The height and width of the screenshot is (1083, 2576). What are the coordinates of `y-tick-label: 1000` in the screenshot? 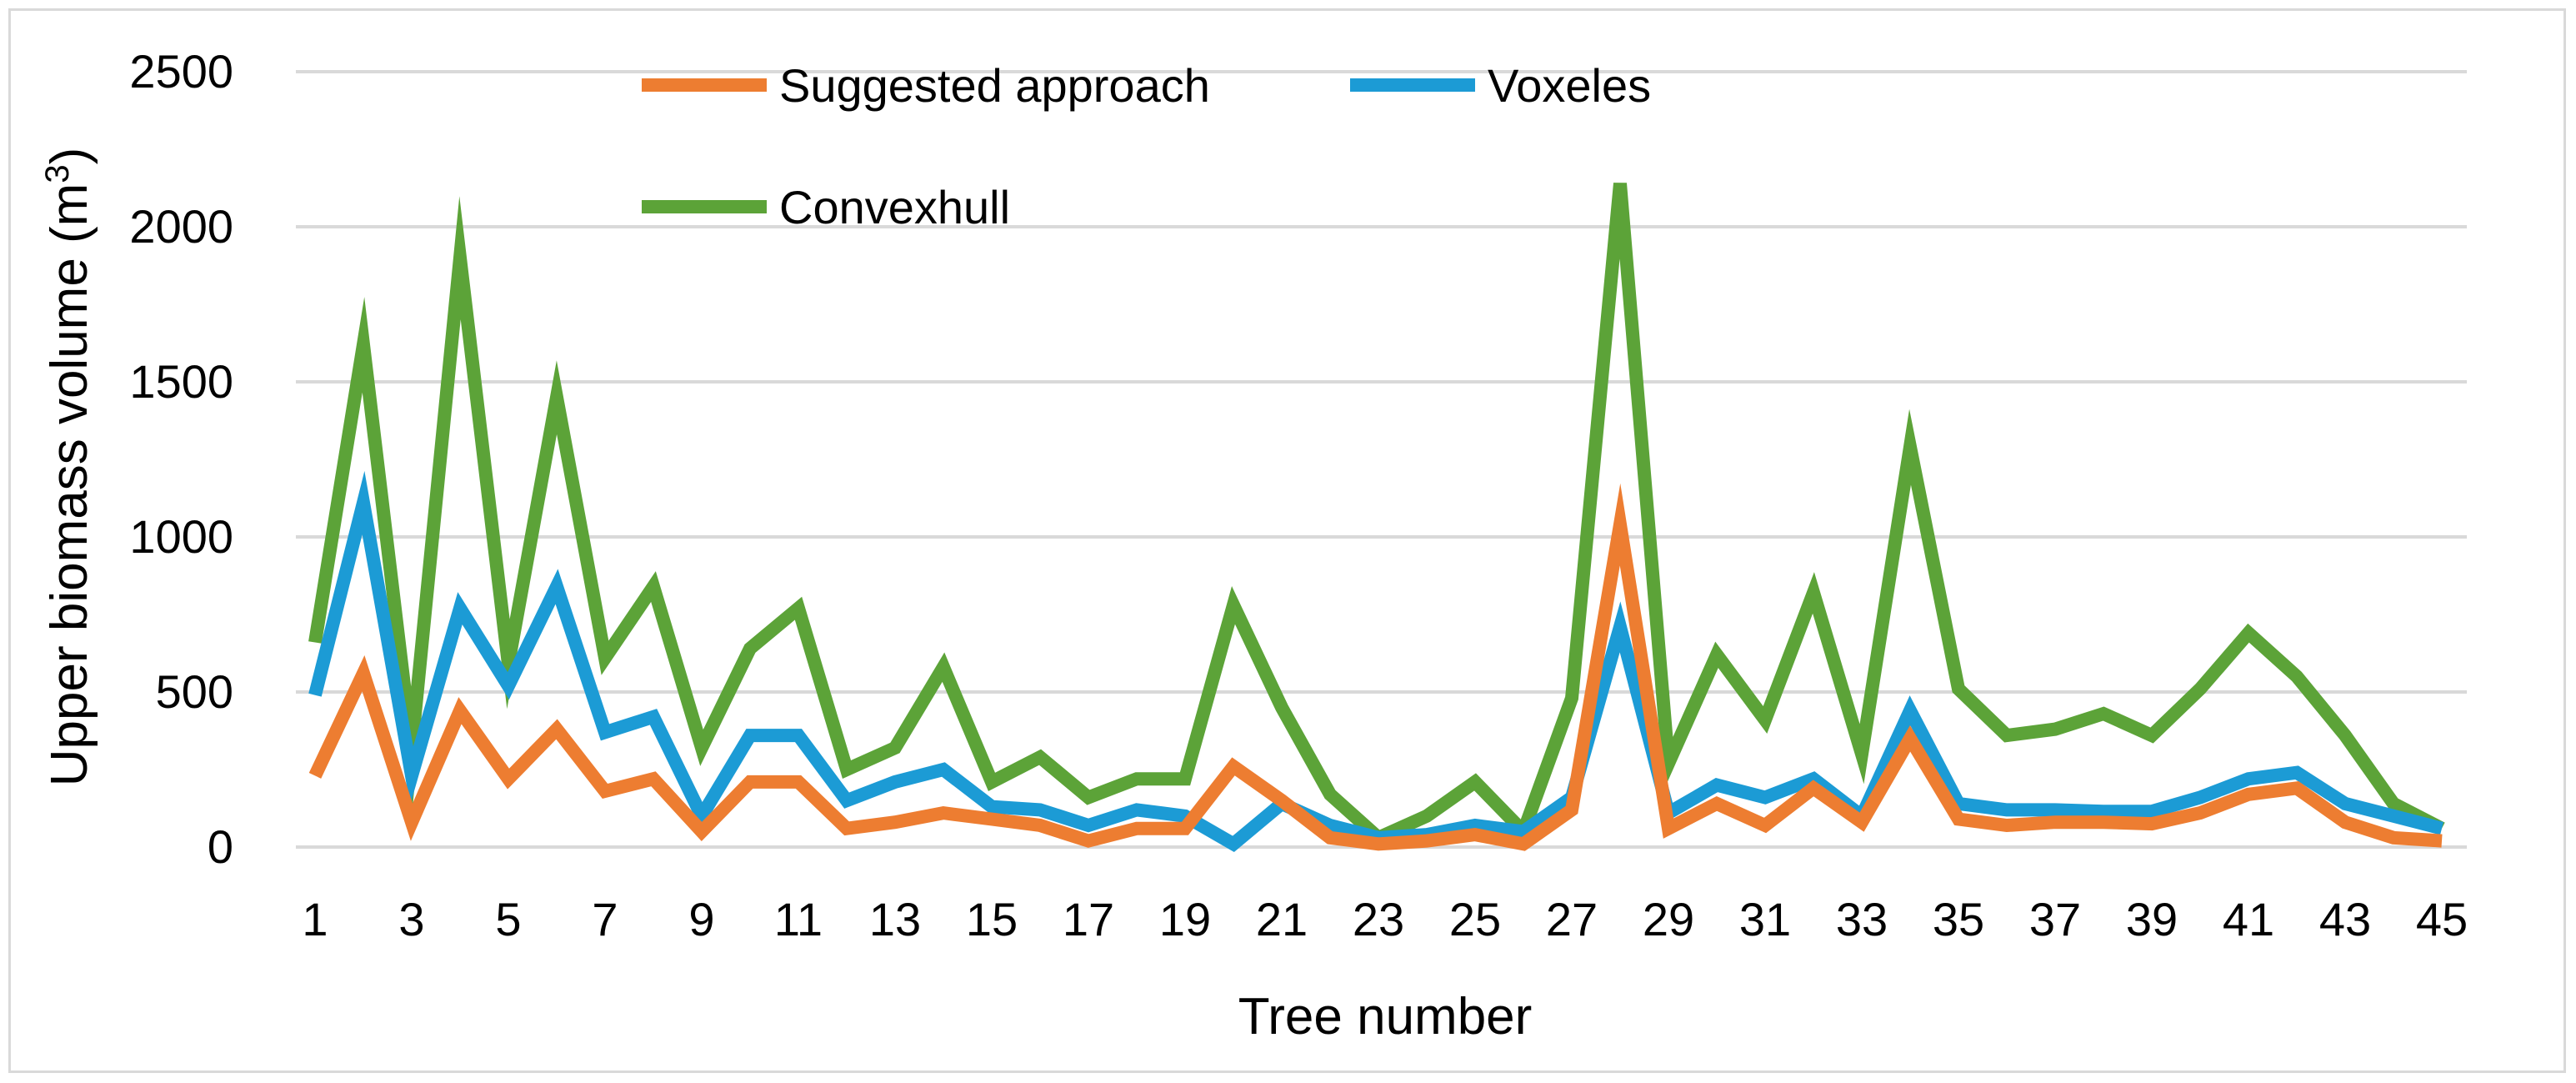 It's located at (181, 536).